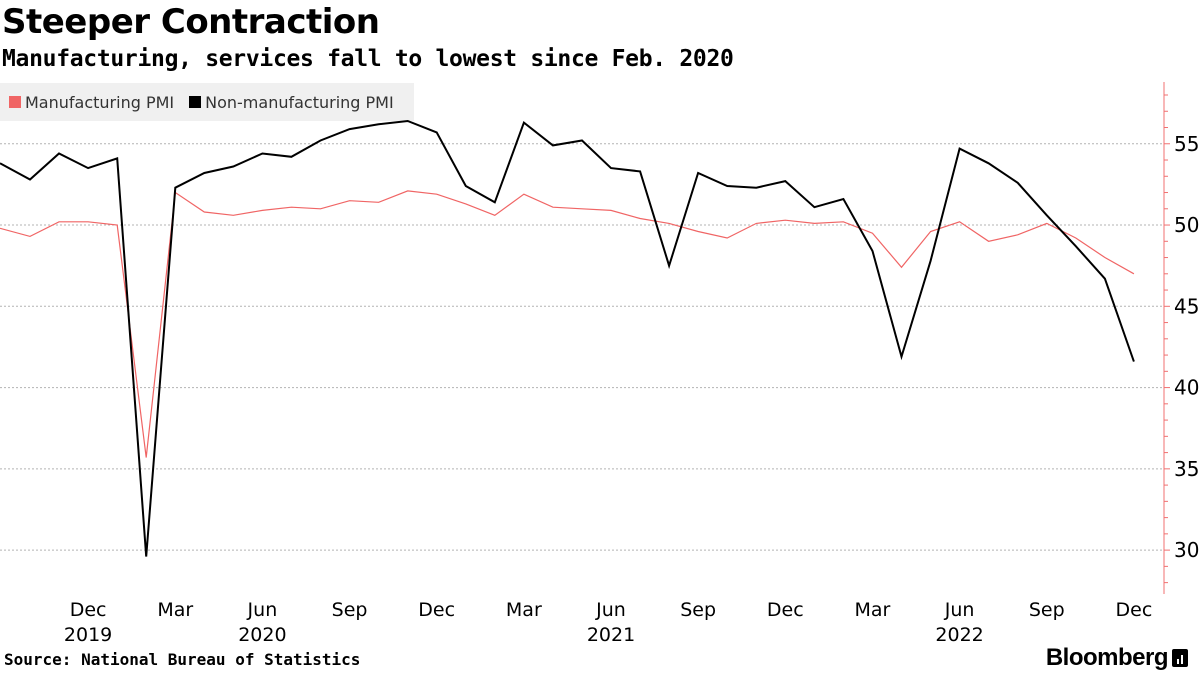  I want to click on bloomberg-logo: Bloomberg, so click(1117, 658).